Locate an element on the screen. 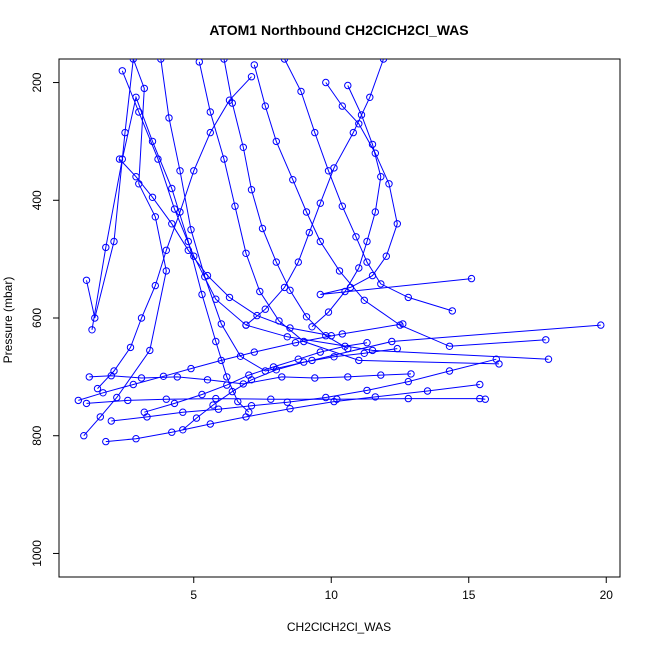  chart-title: ATOM1 Northbound CH2ClCH2Cl_WAS is located at coordinates (338, 30).